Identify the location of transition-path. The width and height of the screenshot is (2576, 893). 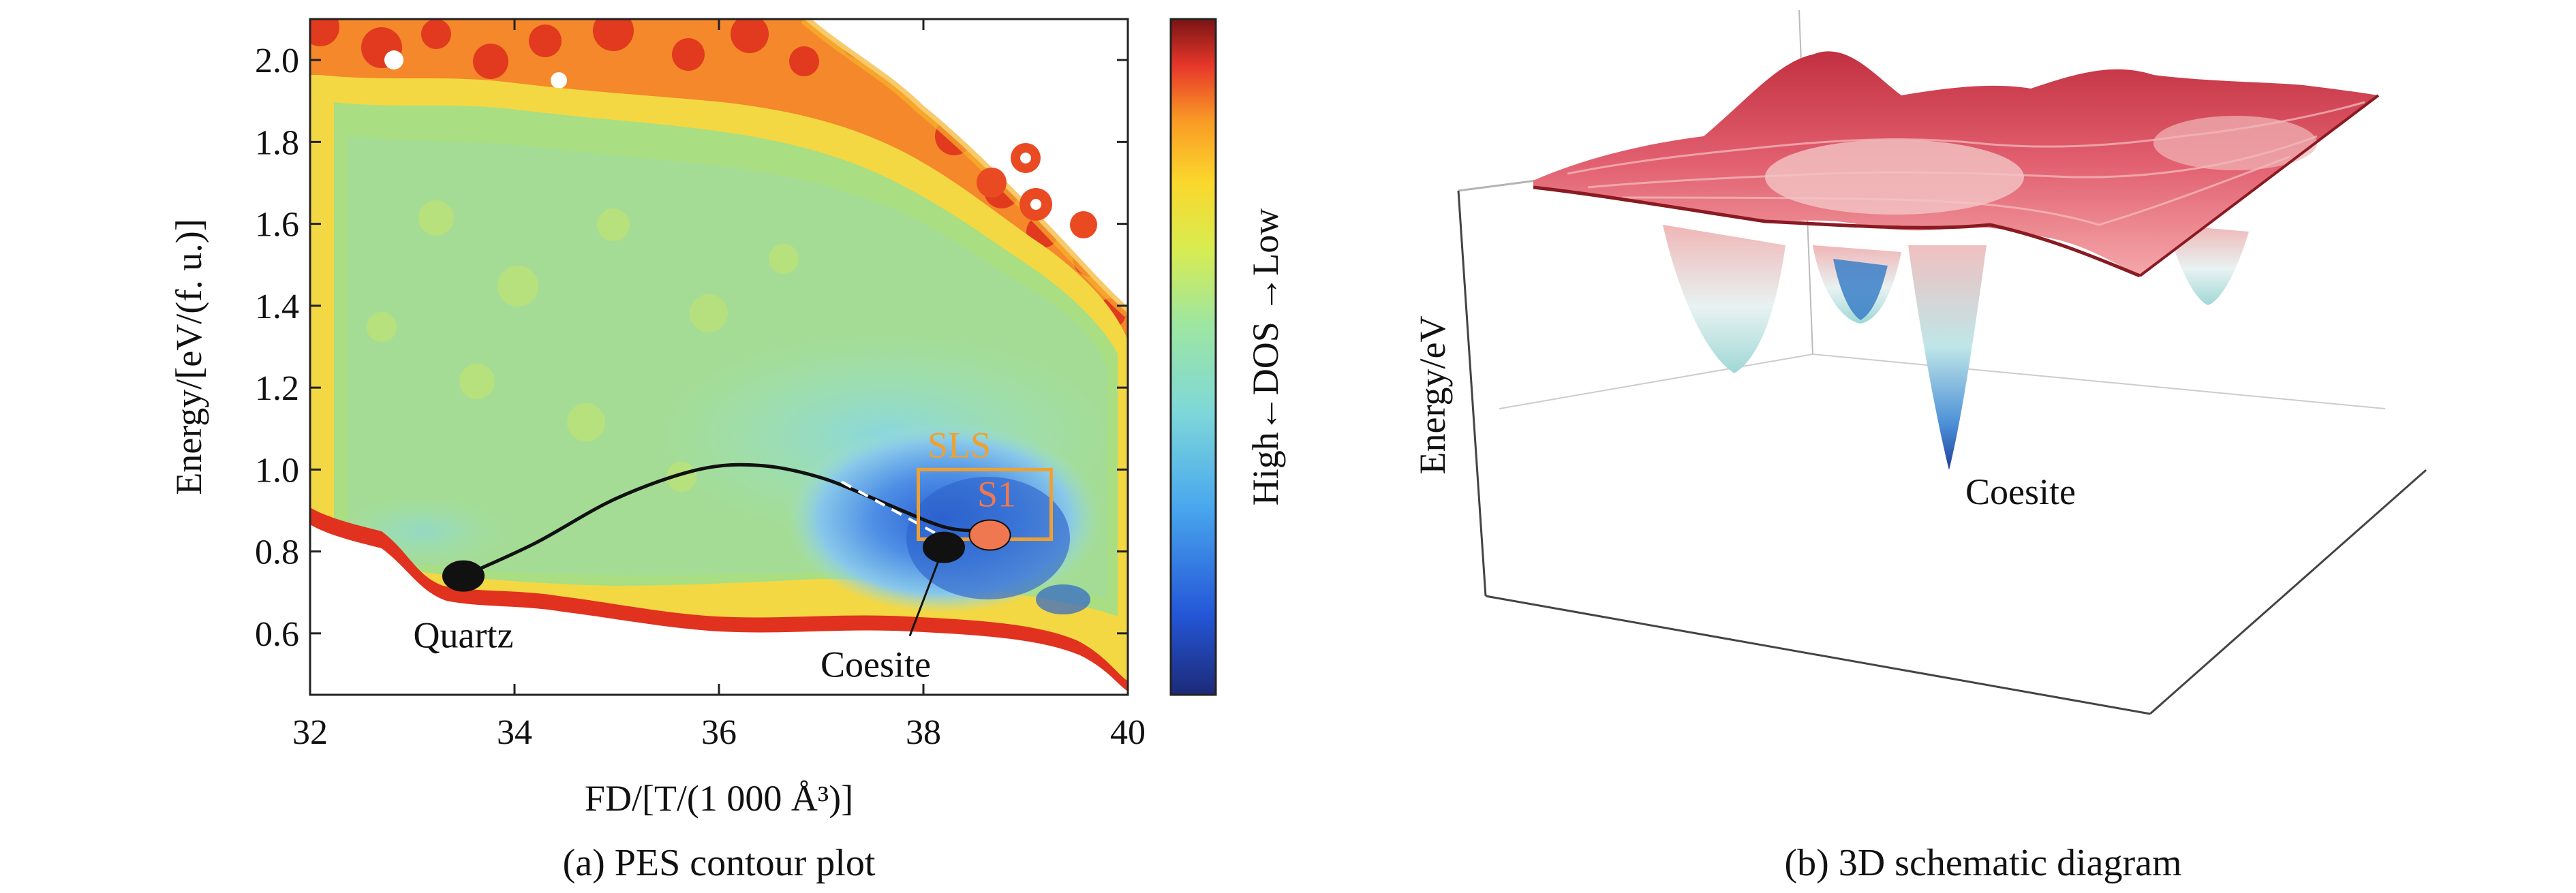
(723, 520).